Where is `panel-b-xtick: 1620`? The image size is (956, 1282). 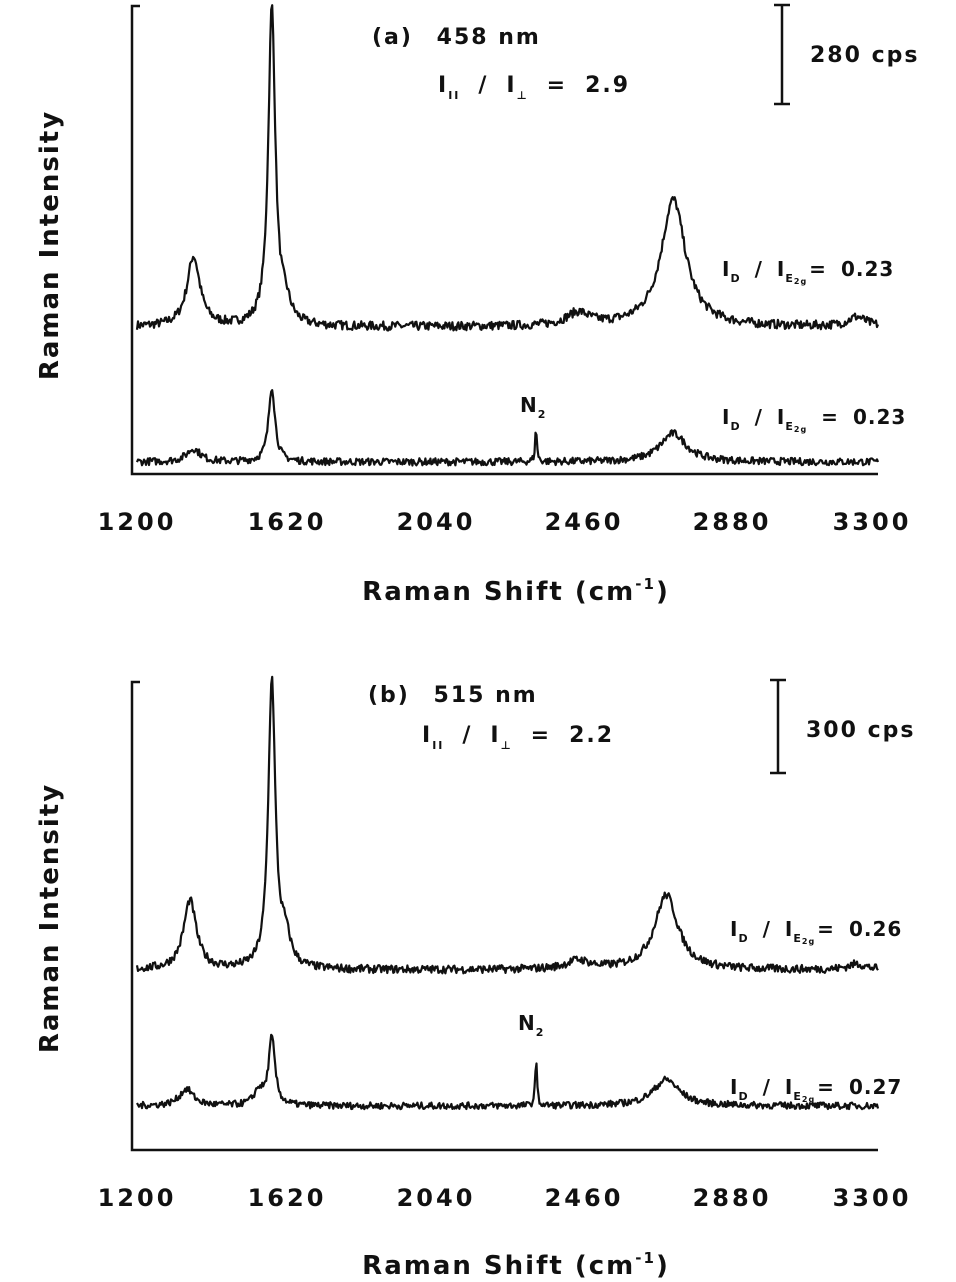 panel-b-xtick: 1620 is located at coordinates (287, 1198).